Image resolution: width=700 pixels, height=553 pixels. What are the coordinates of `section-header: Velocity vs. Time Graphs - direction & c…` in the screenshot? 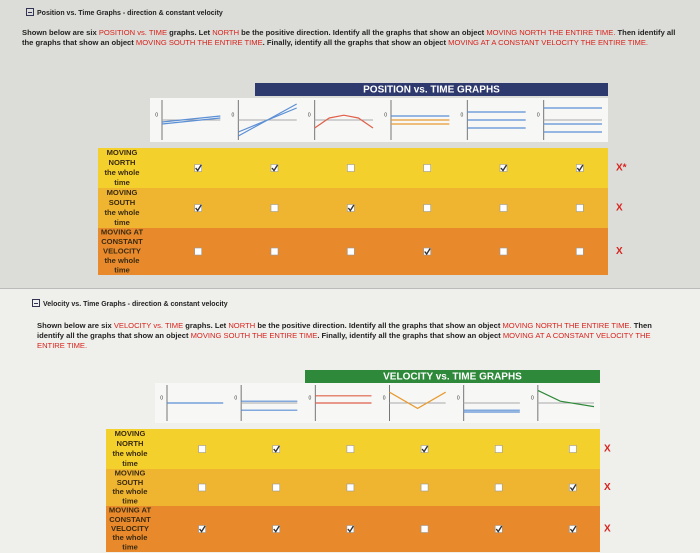 It's located at (130, 303).